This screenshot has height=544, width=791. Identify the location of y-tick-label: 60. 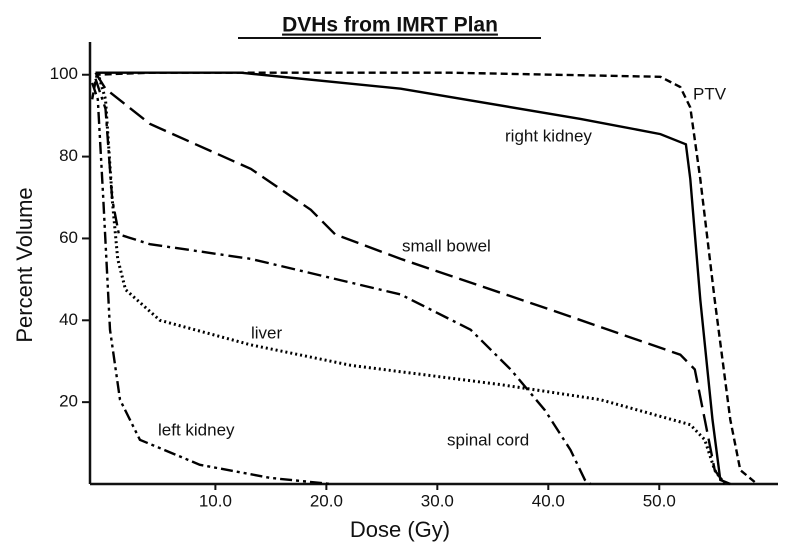
(68, 237).